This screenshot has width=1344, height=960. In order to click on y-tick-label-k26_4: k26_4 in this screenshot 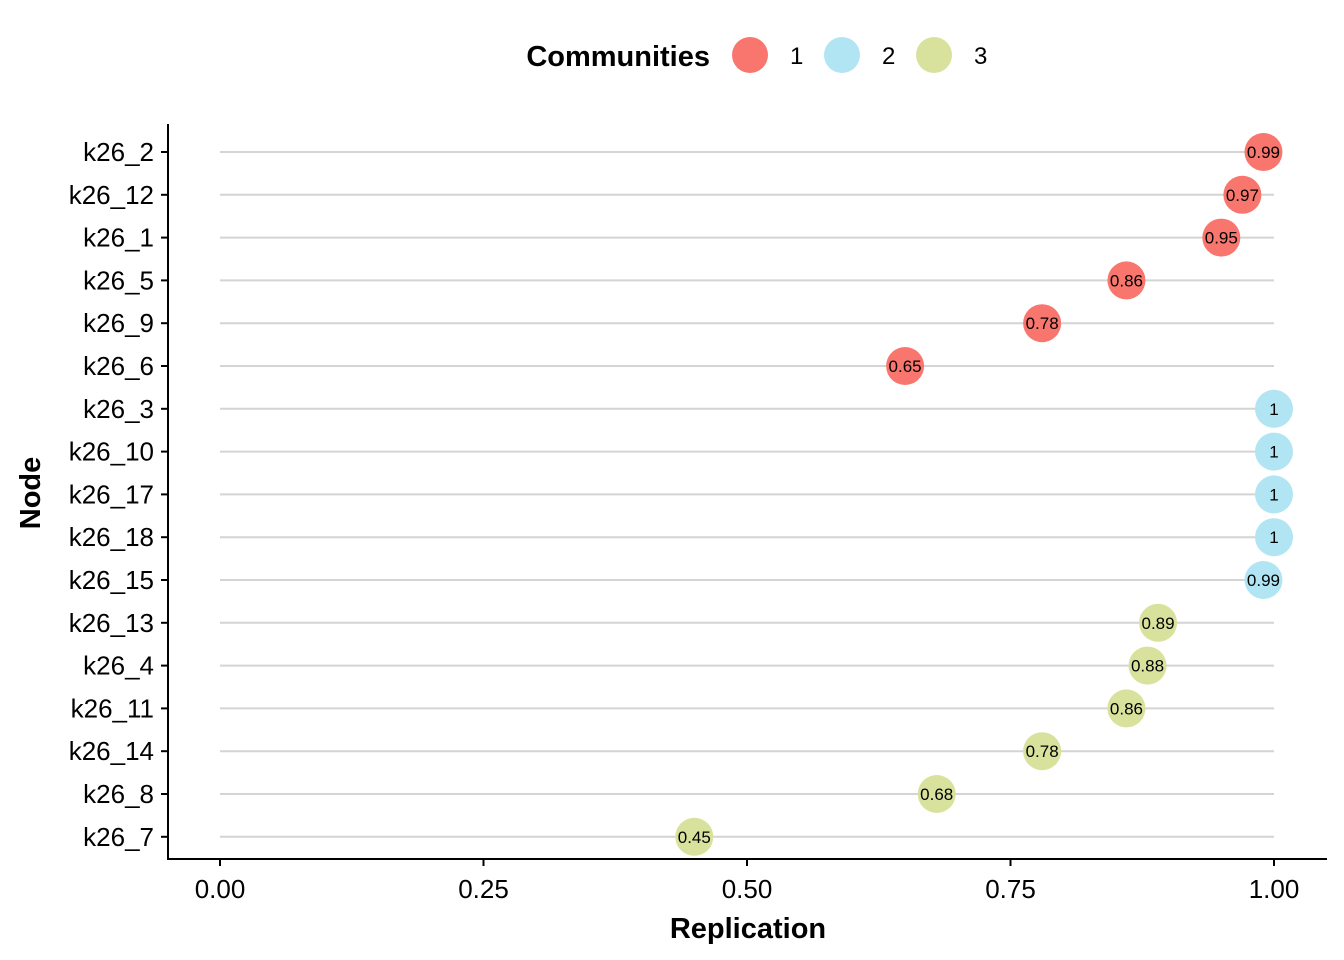, I will do `click(118, 666)`.